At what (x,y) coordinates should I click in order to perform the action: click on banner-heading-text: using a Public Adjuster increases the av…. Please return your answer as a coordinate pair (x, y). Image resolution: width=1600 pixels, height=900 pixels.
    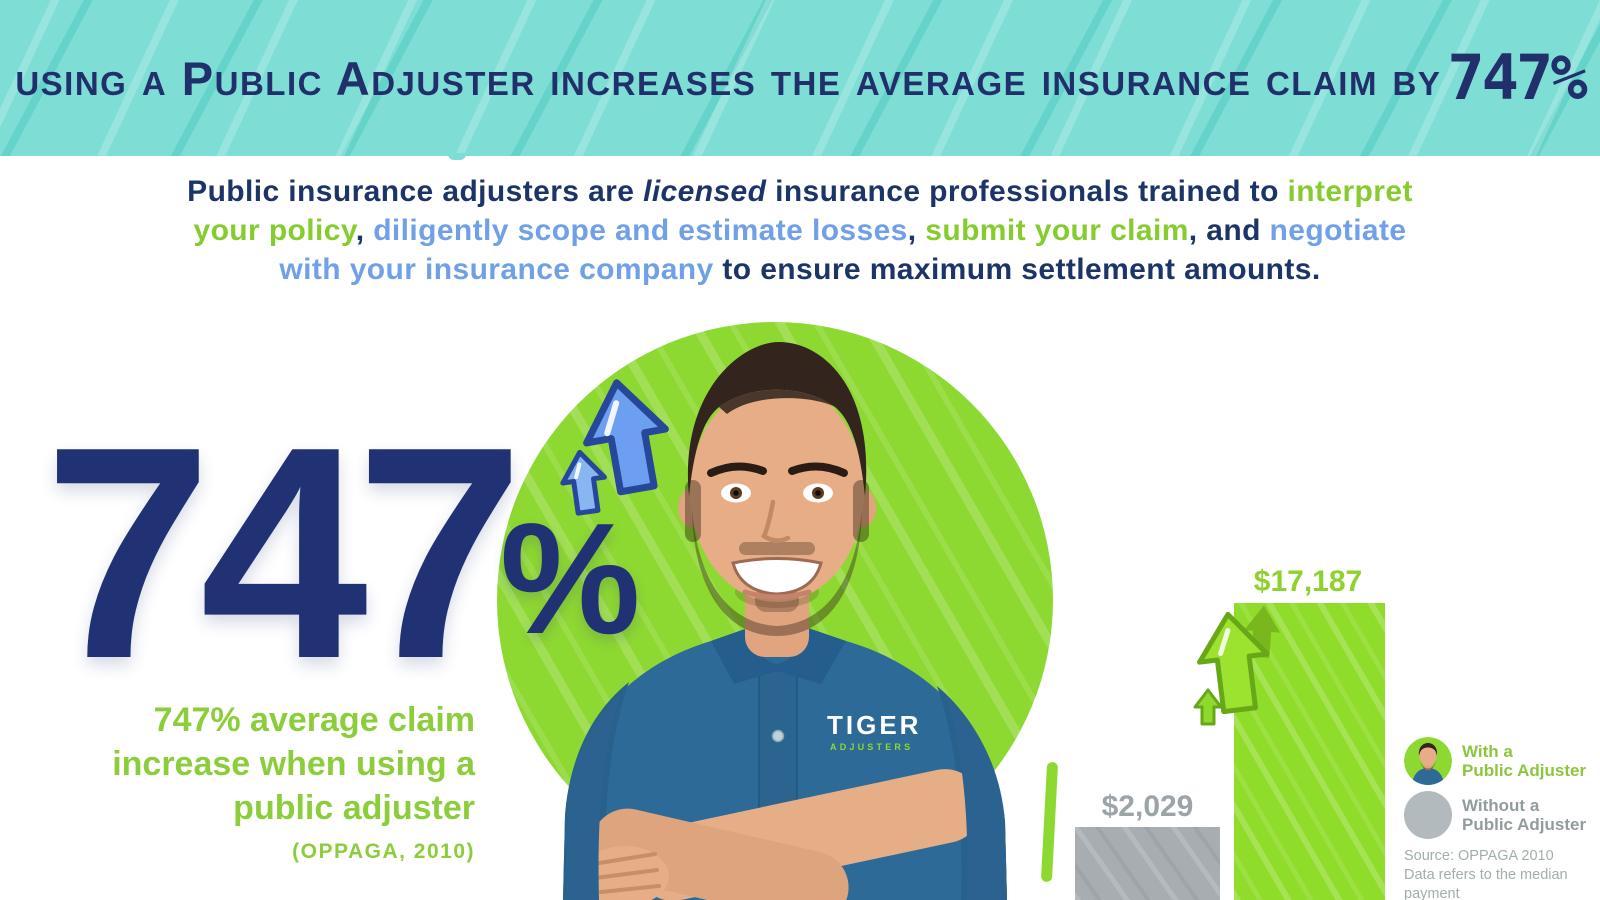
    Looking at the image, I should click on (728, 78).